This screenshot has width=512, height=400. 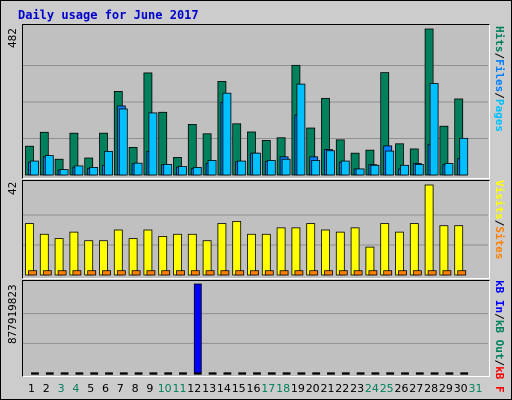 What do you see at coordinates (297, 388) in the screenshot?
I see `day-label-19: 19` at bounding box center [297, 388].